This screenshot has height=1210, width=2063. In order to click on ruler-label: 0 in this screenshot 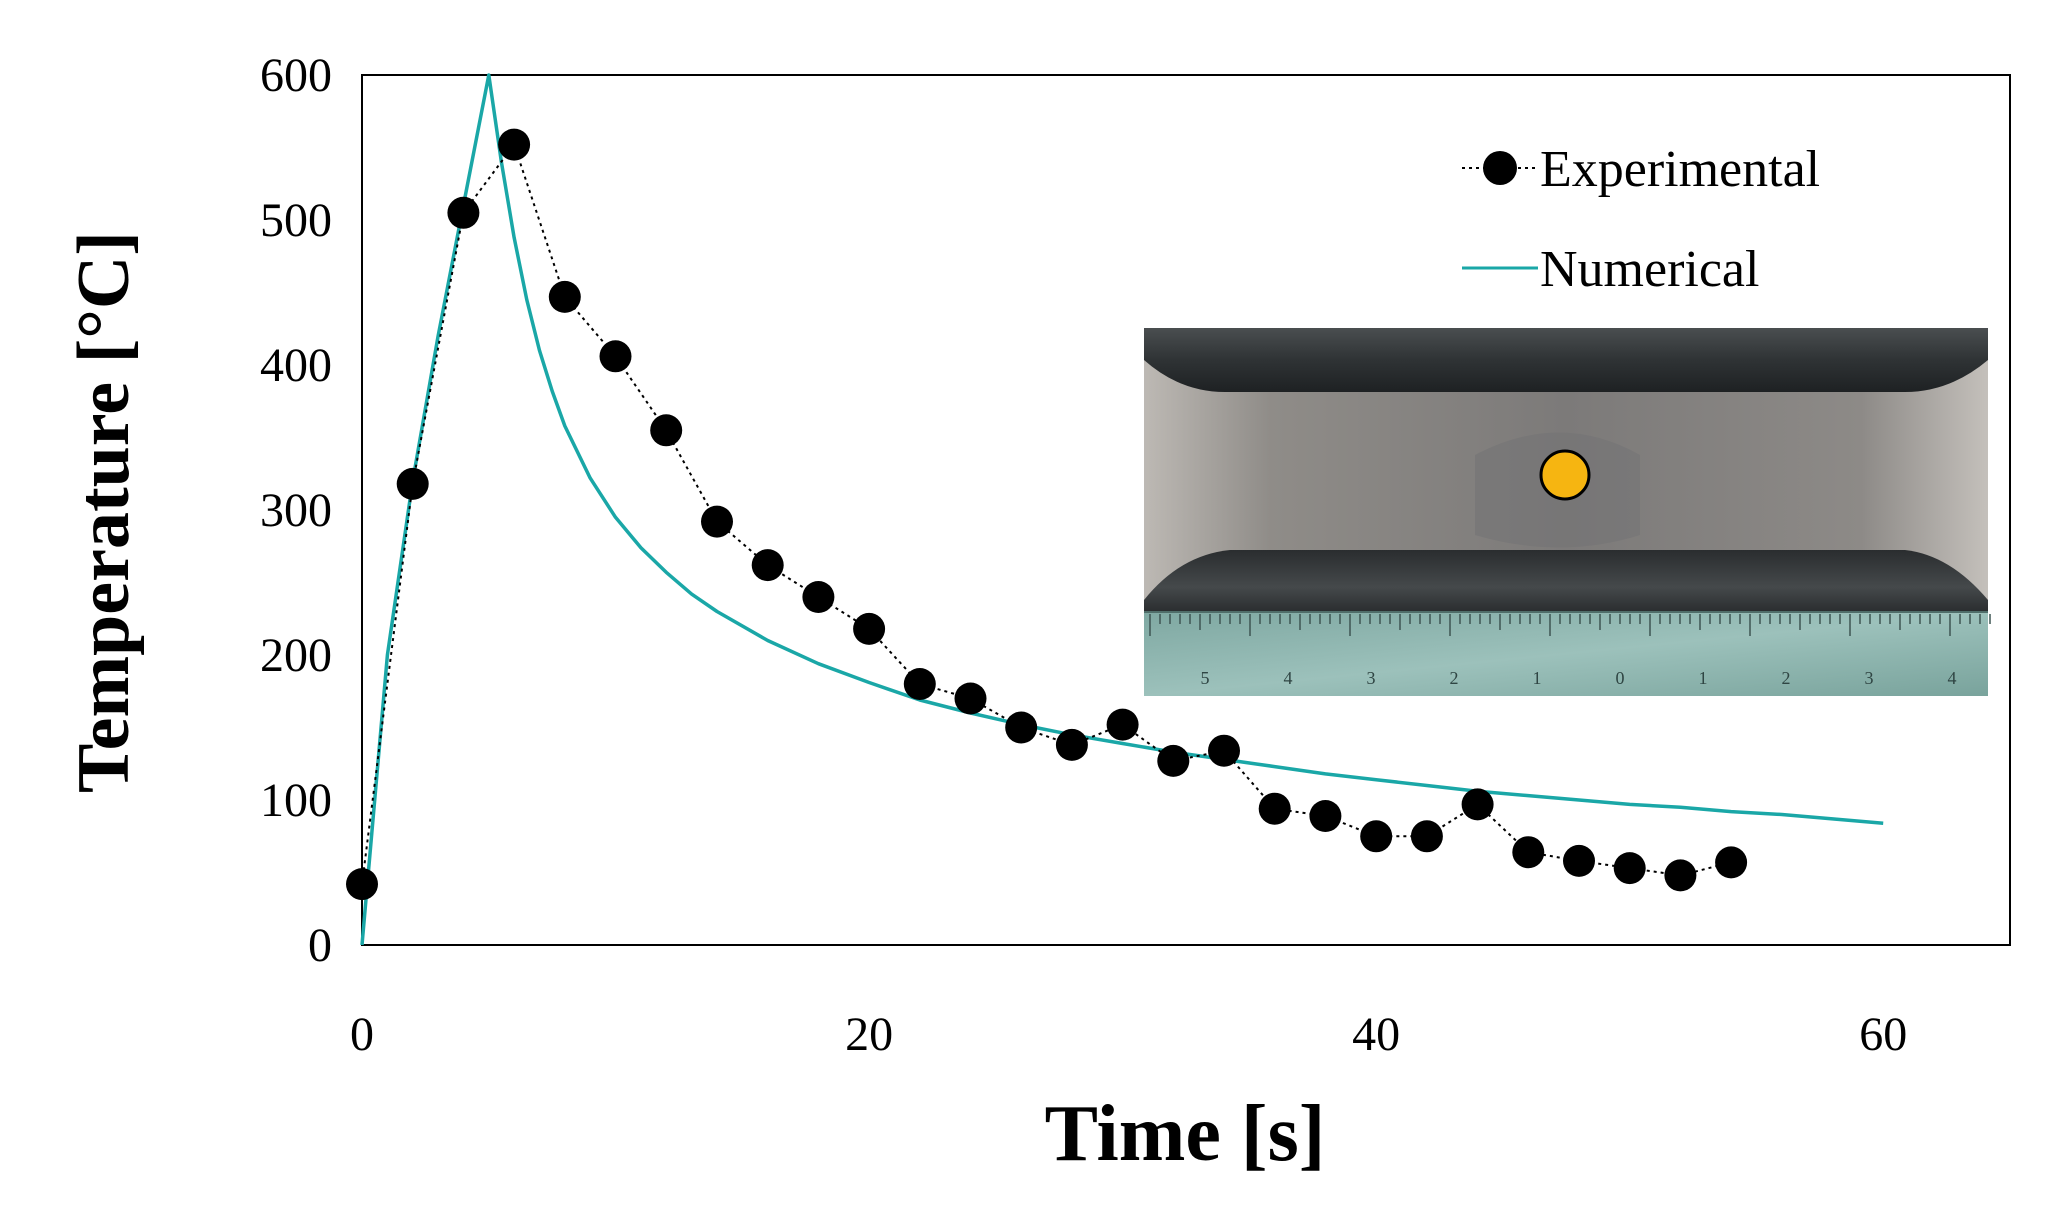, I will do `click(1620, 678)`.